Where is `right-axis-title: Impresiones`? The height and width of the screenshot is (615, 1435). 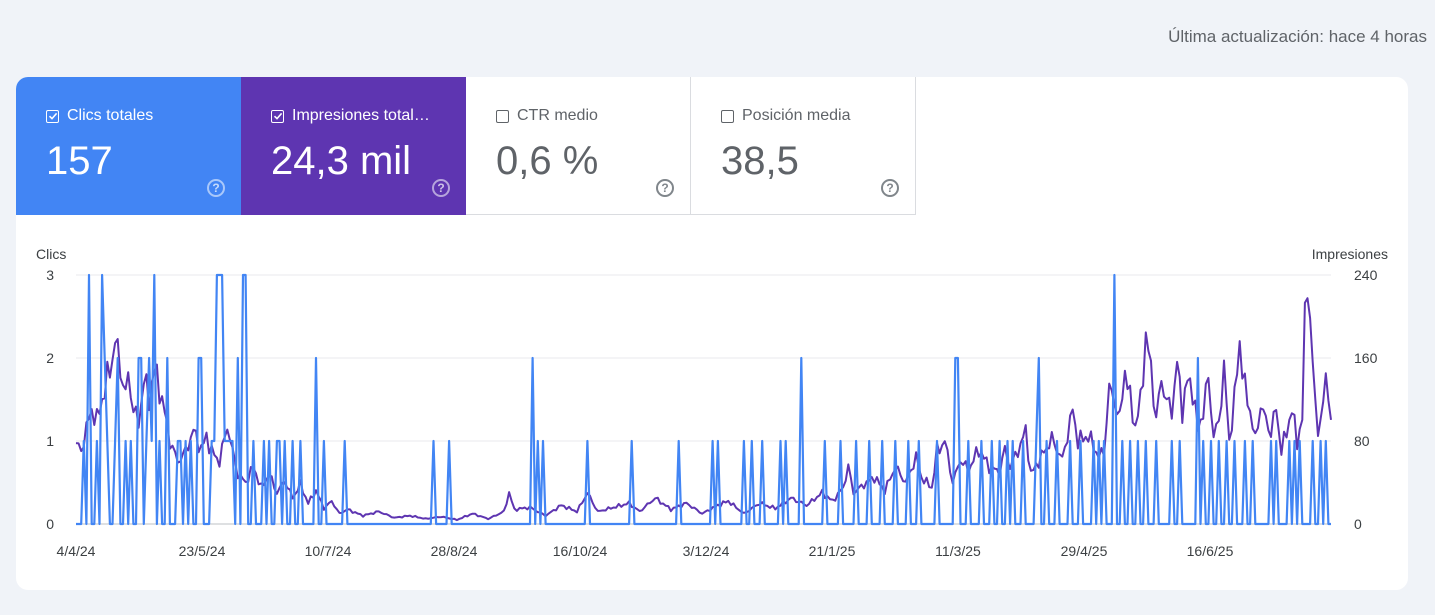 right-axis-title: Impresiones is located at coordinates (1350, 254).